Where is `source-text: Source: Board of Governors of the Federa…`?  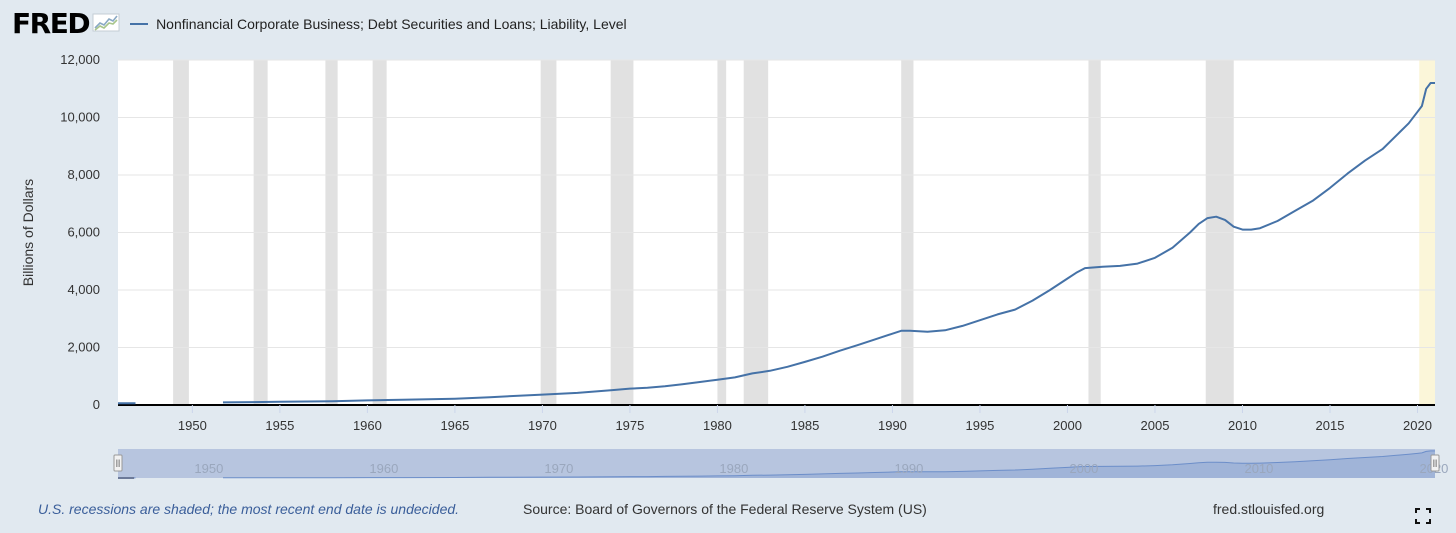 source-text: Source: Board of Governors of the Federa… is located at coordinates (725, 509).